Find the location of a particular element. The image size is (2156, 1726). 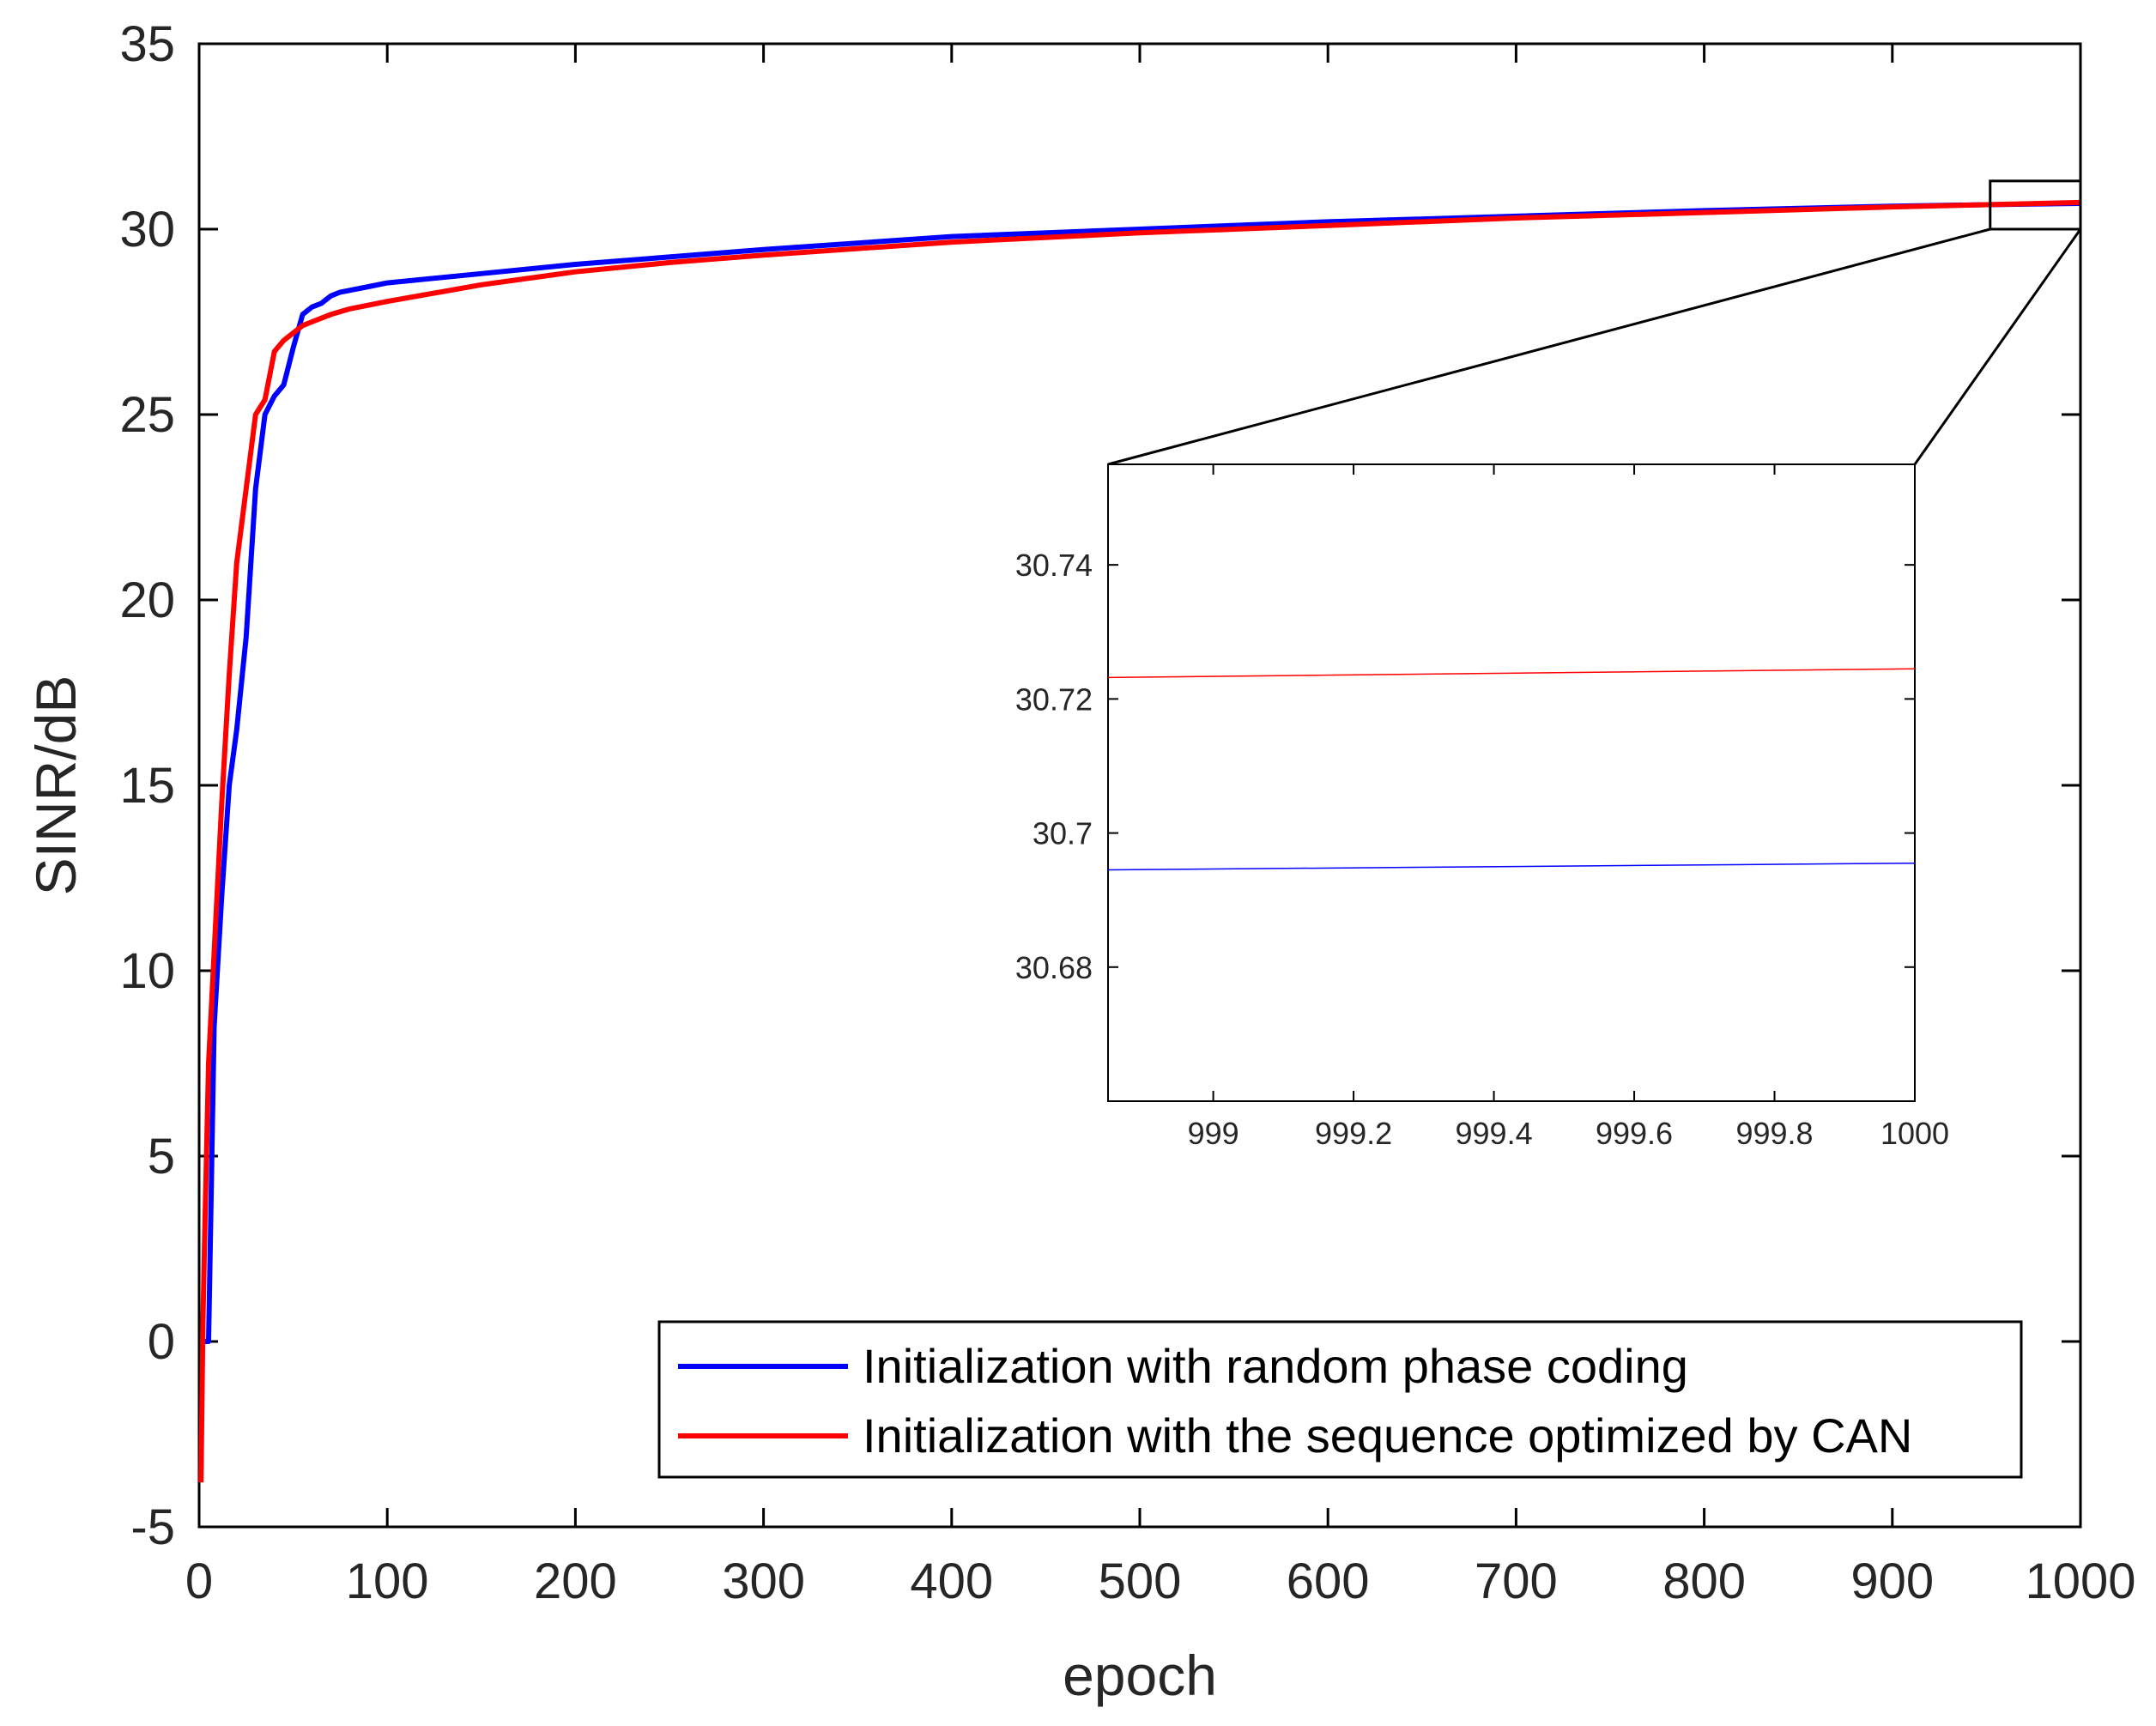

x-tick-label: 400 is located at coordinates (951, 1581).